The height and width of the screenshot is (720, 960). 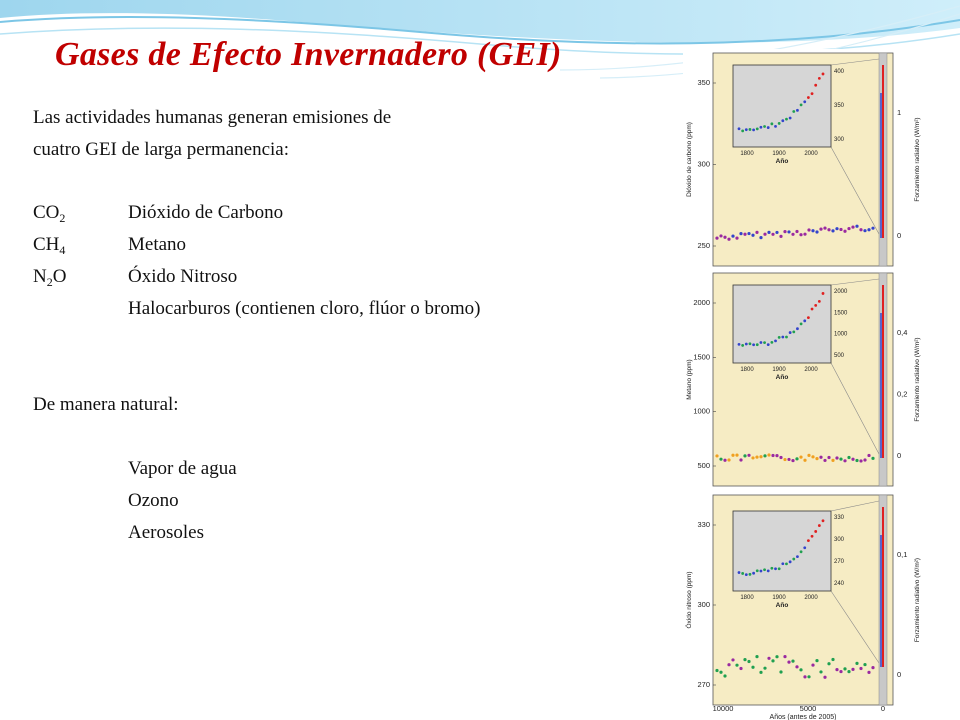 I want to click on x-tick-label: 5000, so click(x=808, y=708).